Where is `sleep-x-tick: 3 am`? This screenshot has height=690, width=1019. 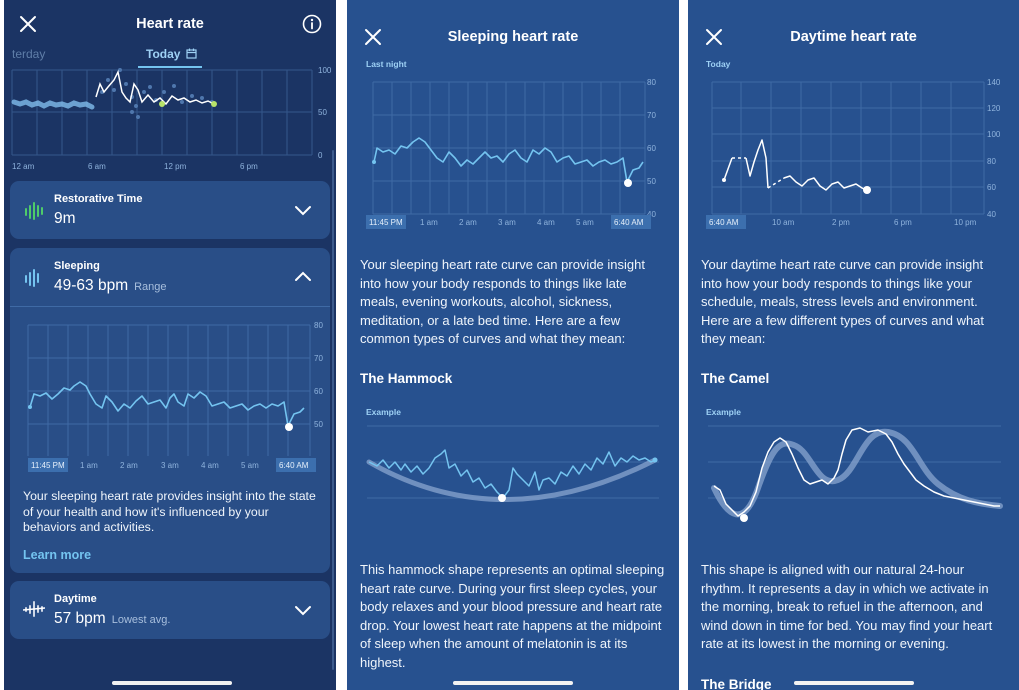
sleep-x-tick: 3 am is located at coordinates (507, 222).